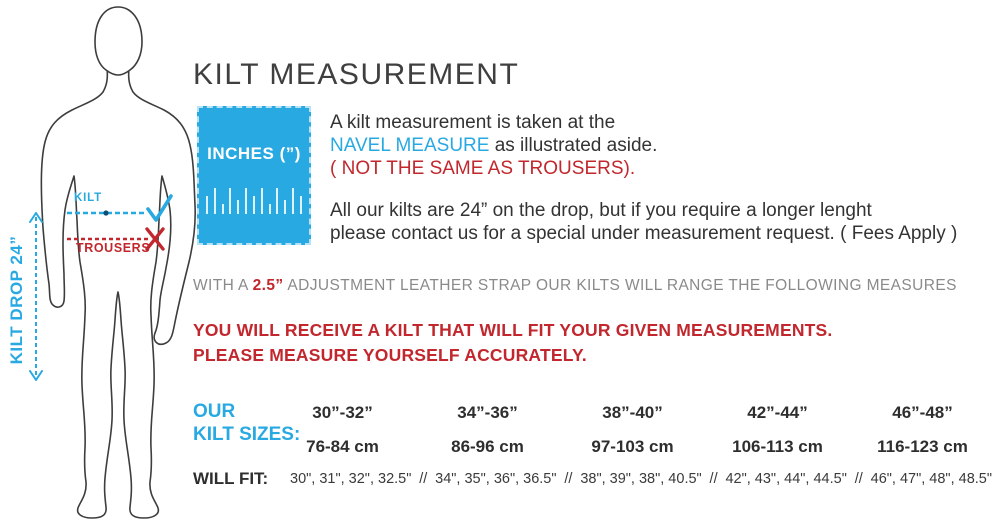  What do you see at coordinates (922, 446) in the screenshot?
I see `size-cm: 116-123 cm` at bounding box center [922, 446].